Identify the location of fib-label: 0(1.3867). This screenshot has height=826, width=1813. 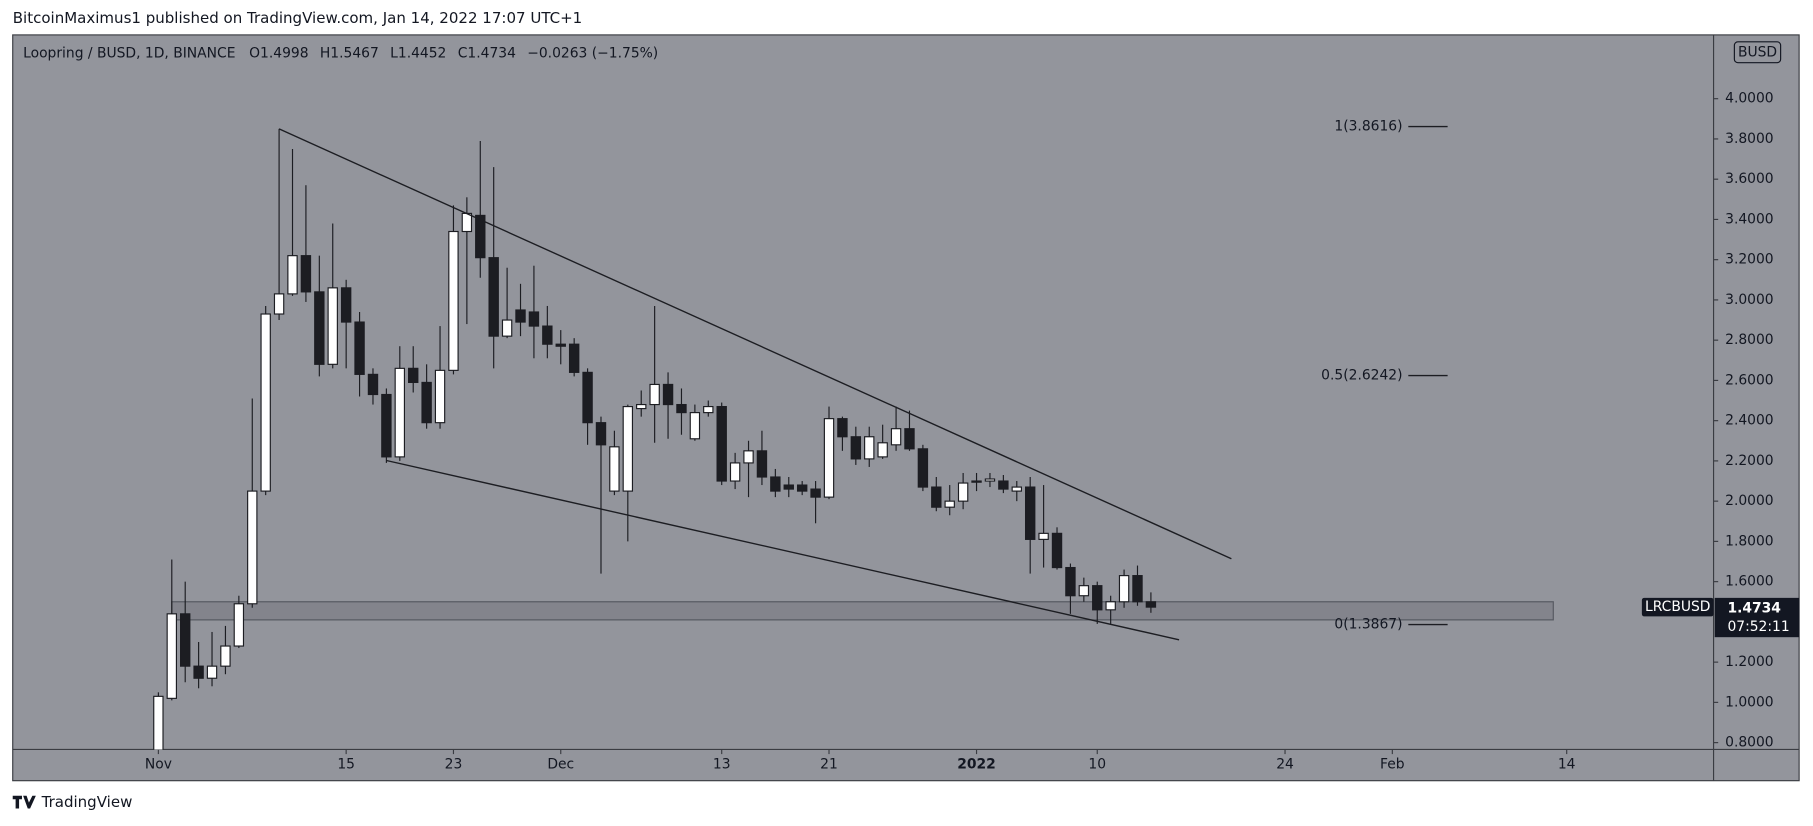
(1368, 625).